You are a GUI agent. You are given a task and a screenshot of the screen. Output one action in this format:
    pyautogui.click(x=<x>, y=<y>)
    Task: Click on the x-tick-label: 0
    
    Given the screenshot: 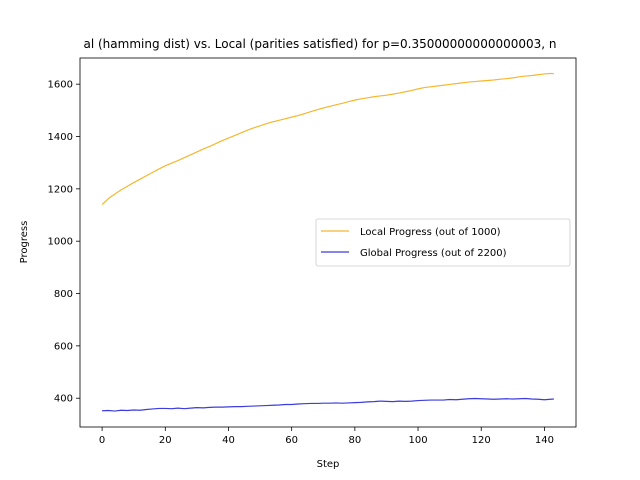 What is the action you would take?
    pyautogui.click(x=102, y=440)
    